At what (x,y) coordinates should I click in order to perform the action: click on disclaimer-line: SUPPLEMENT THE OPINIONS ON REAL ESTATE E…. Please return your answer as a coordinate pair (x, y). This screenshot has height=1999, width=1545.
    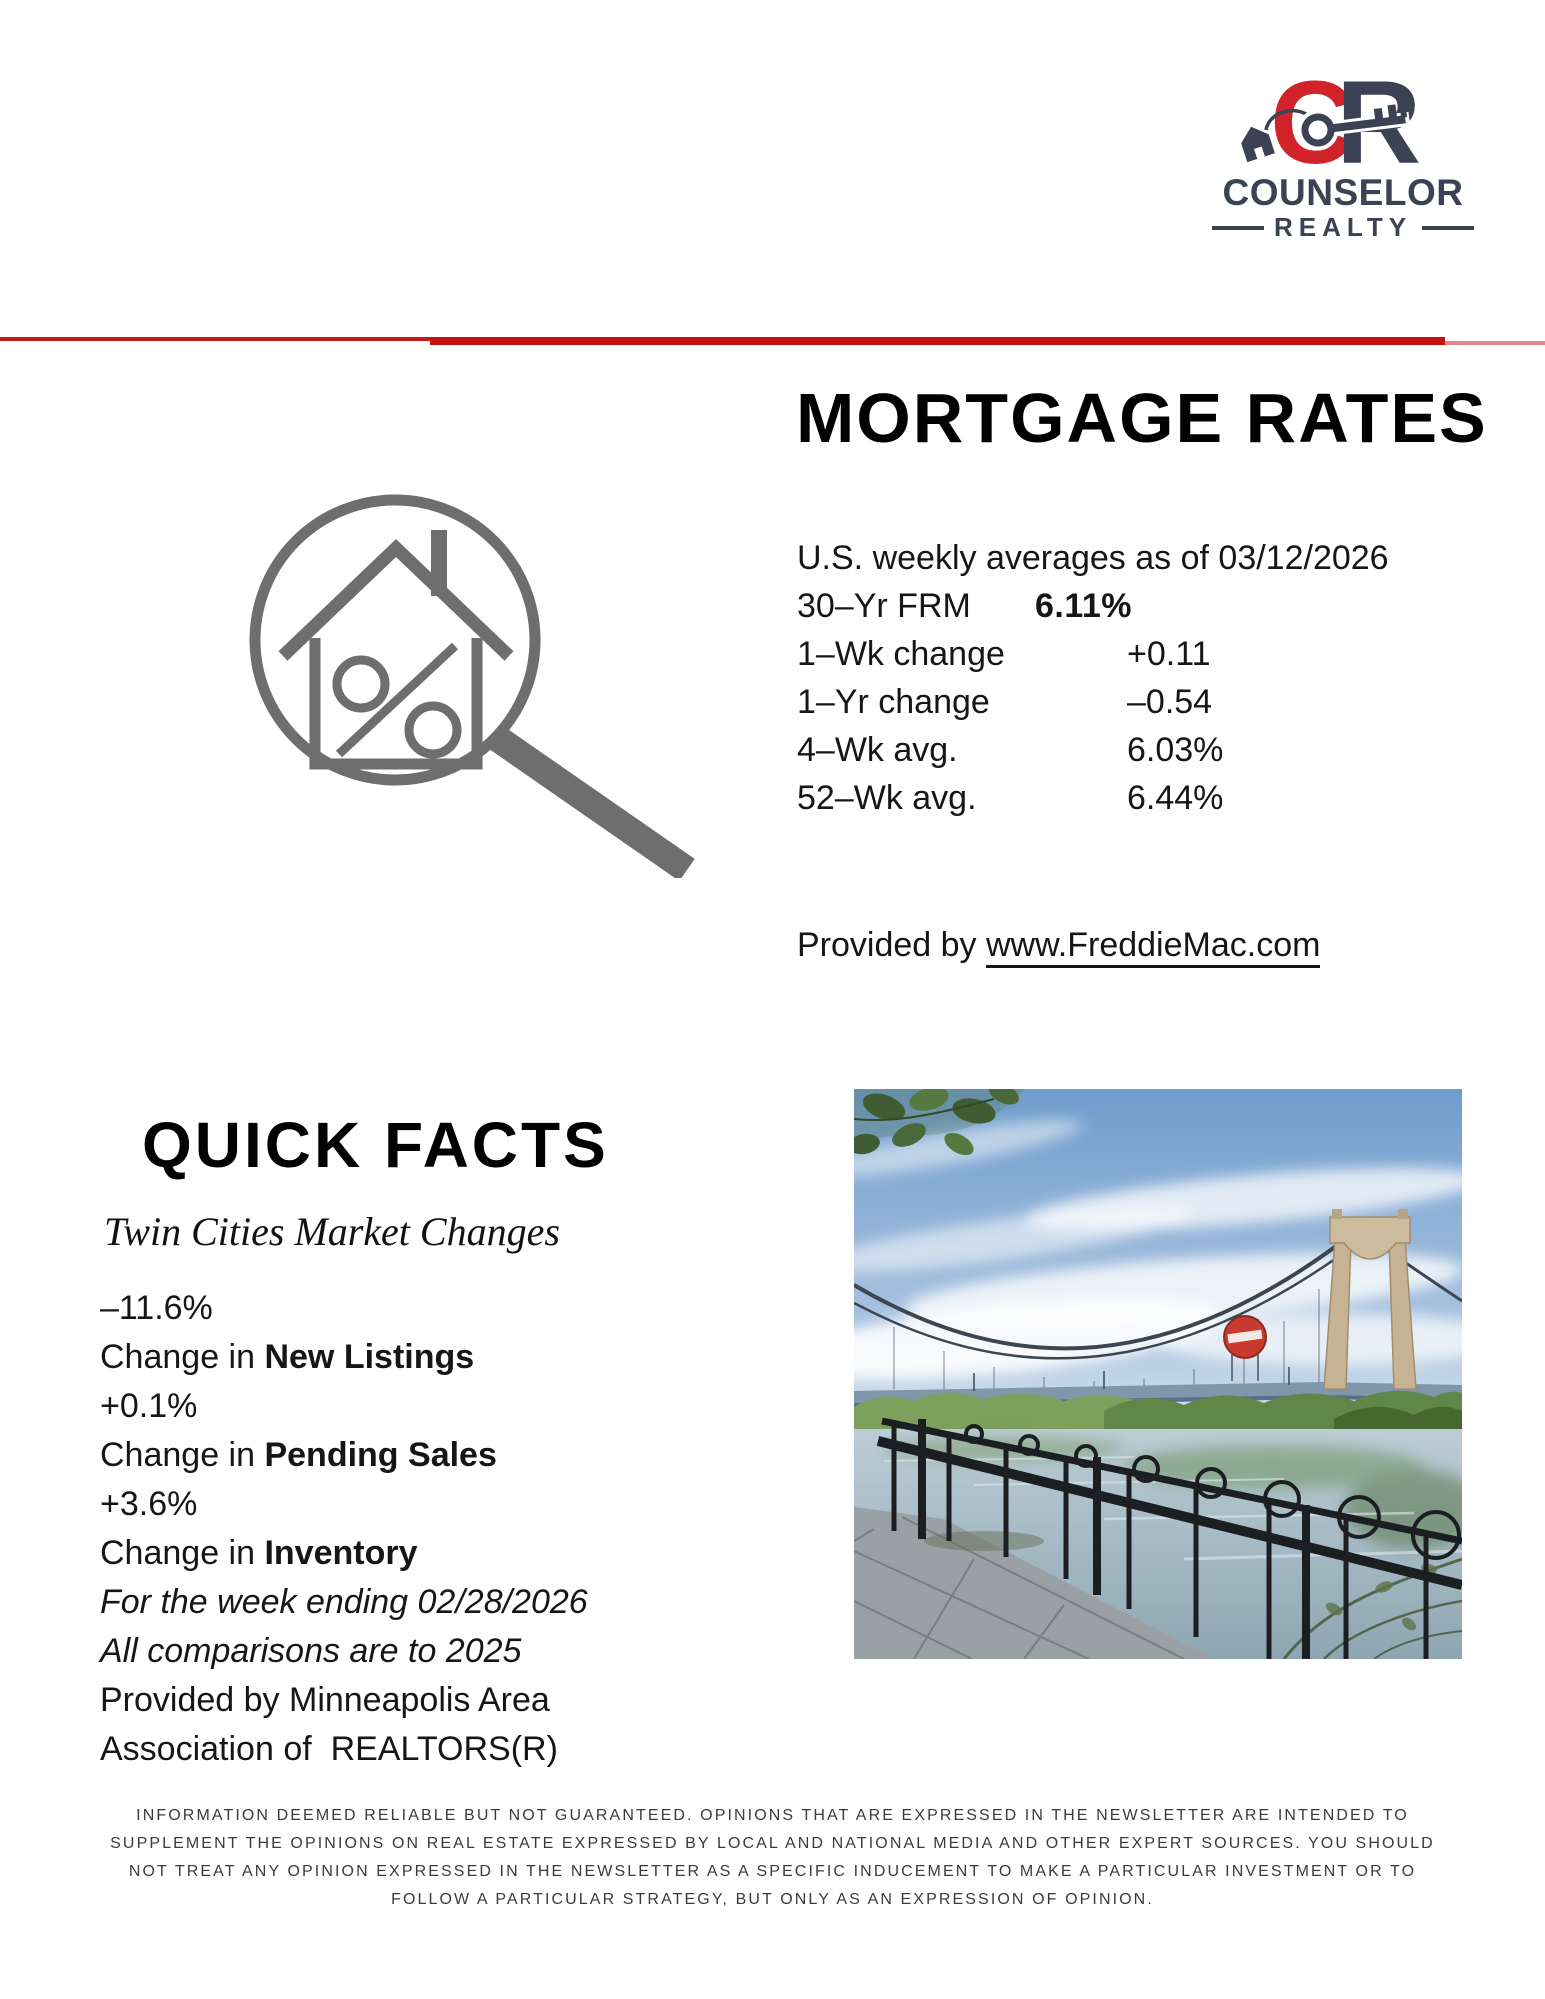
    Looking at the image, I should click on (772, 1843).